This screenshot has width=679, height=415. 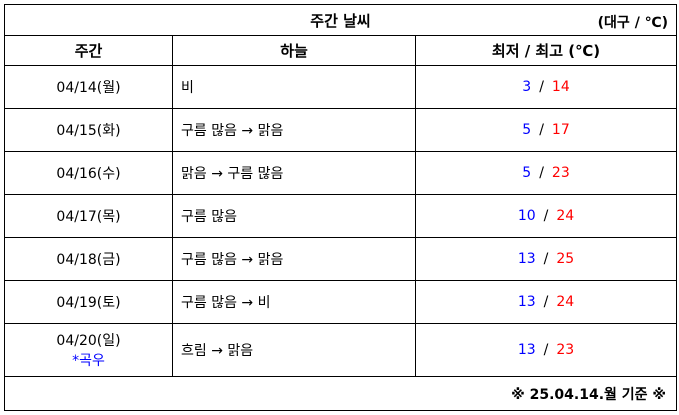 I want to click on temp-cell: 13 / 24, so click(x=546, y=302).